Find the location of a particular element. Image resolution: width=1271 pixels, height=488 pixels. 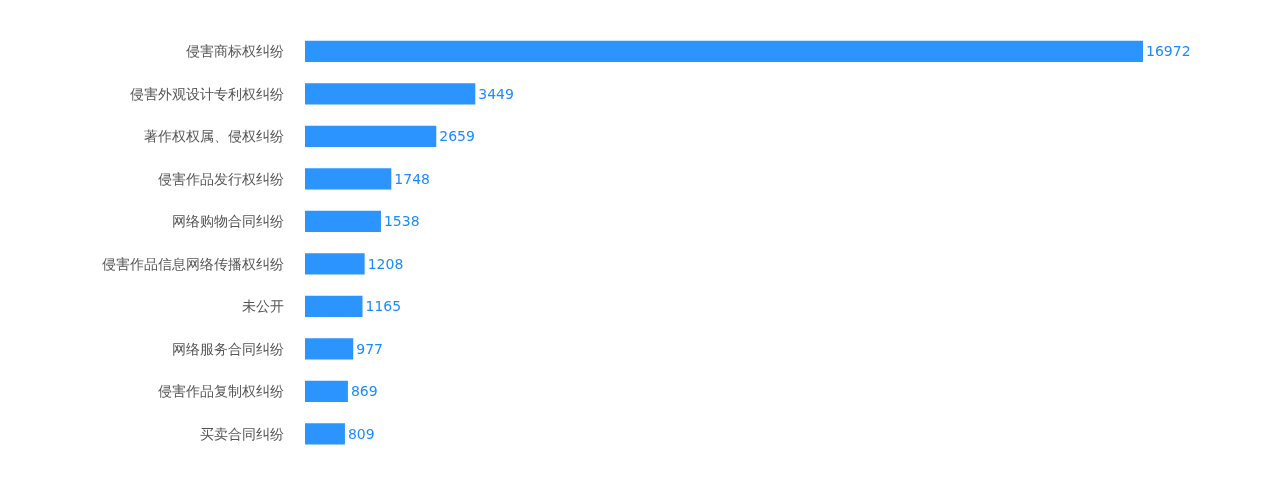

y-tick-label: 著作权权属、侵权纠纷 is located at coordinates (214, 136).